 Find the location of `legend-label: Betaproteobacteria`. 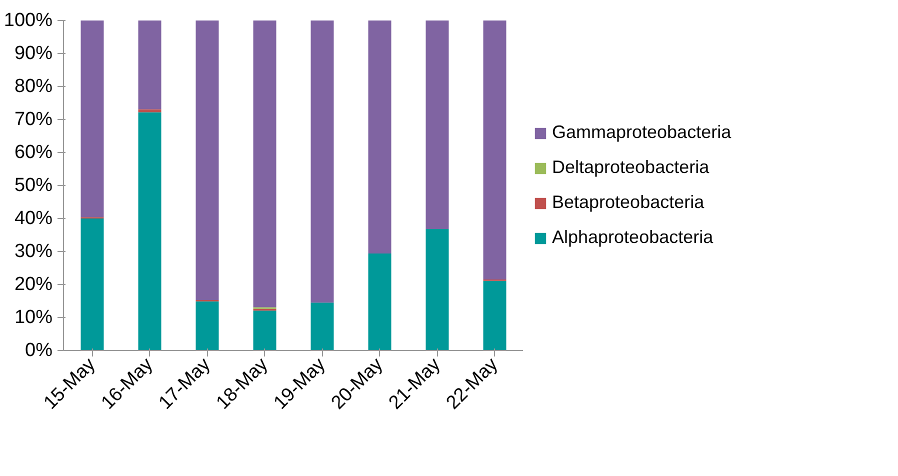

legend-label: Betaproteobacteria is located at coordinates (628, 202).